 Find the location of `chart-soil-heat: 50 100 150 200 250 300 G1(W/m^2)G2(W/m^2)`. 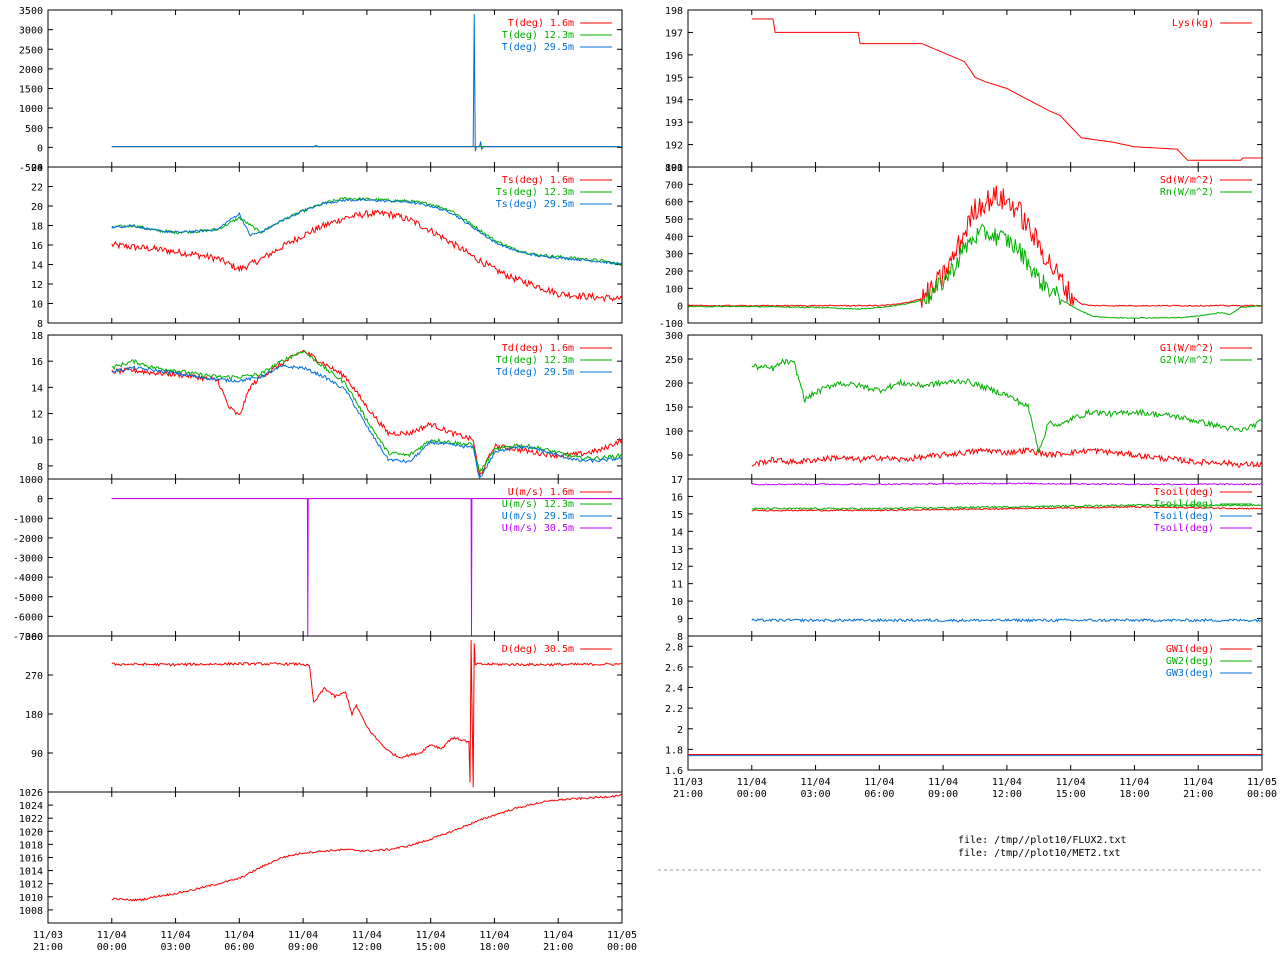

chart-soil-heat: 50 100 150 200 250 300 G1(W/m^2)G2(W/m^2) is located at coordinates (964, 405).